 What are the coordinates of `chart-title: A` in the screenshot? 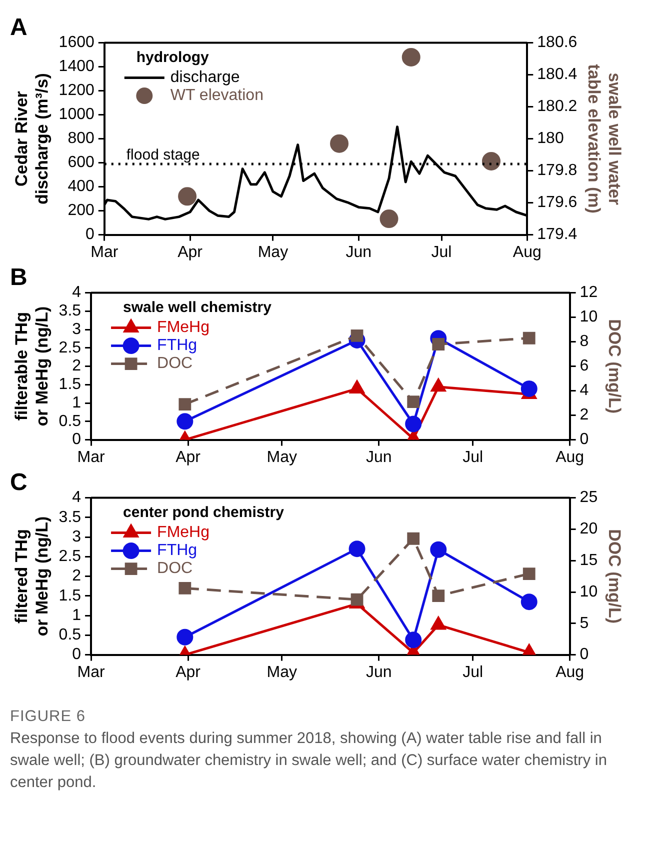 It's located at (19, 28).